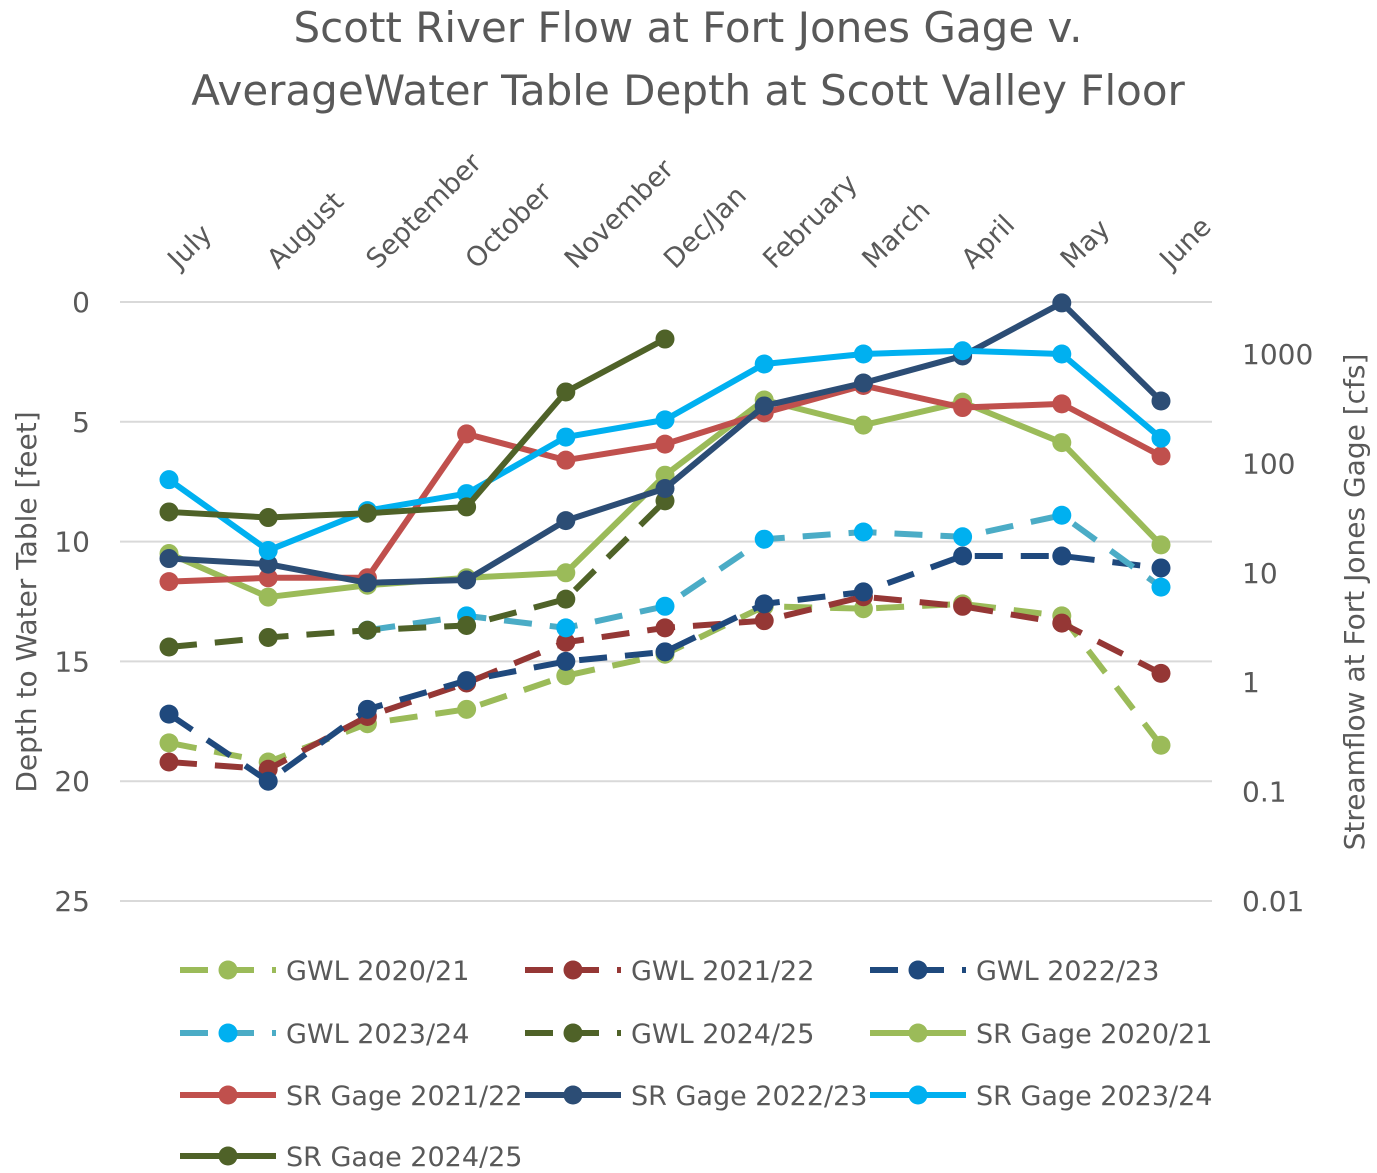  What do you see at coordinates (688, 27) in the screenshot?
I see `chart-title-line-1: Scott River Flow at Fort Jones Gage v.` at bounding box center [688, 27].